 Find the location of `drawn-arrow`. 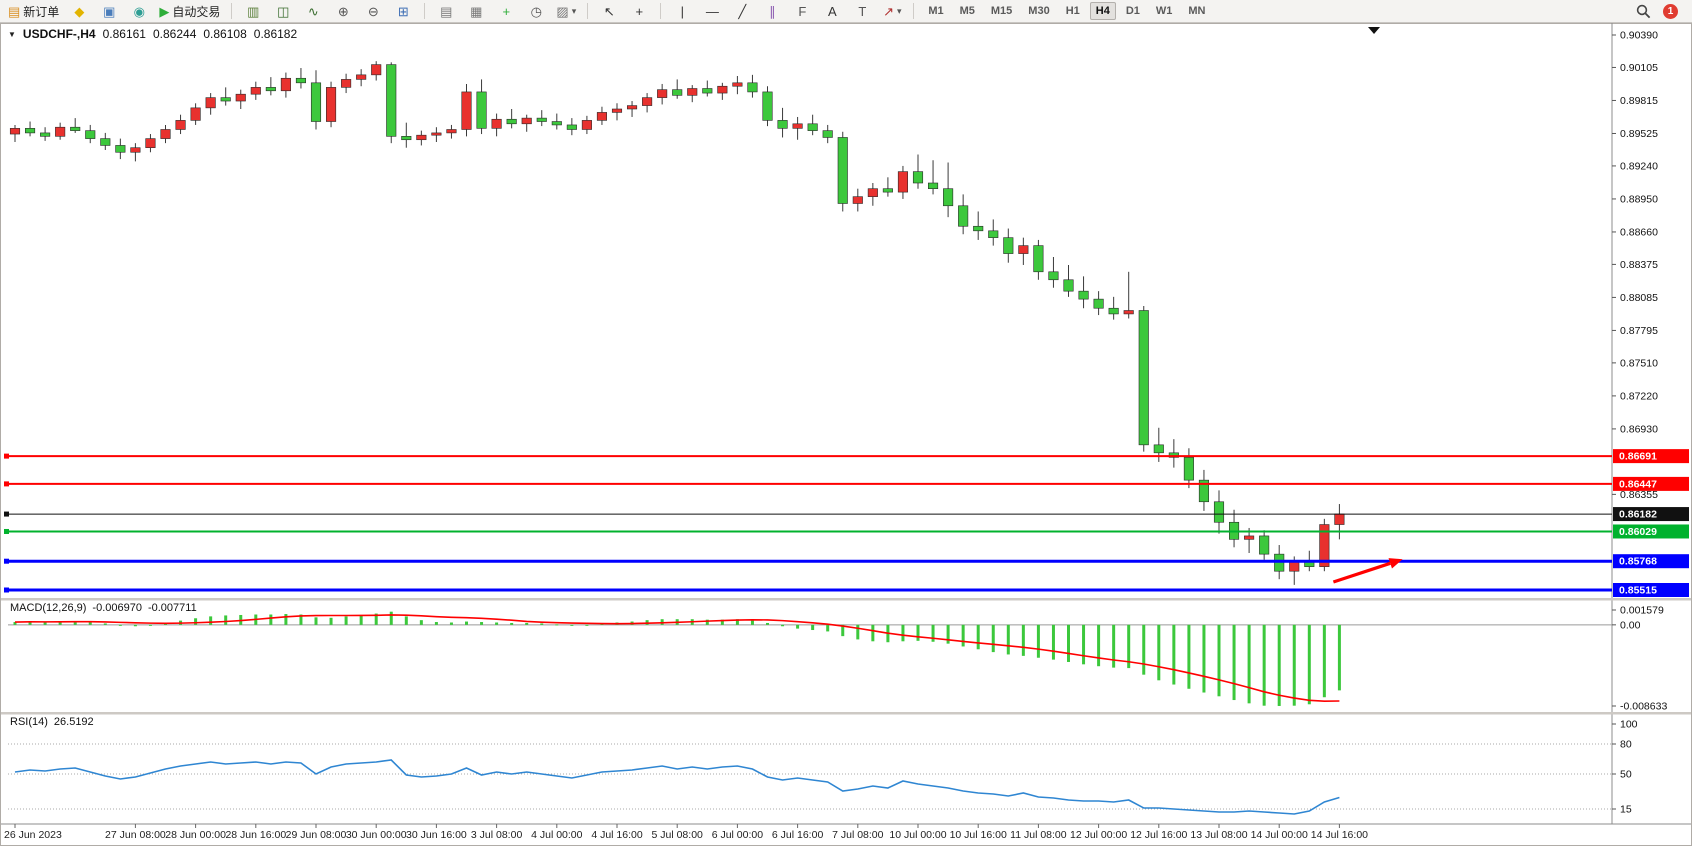

drawn-arrow is located at coordinates (1361, 572).